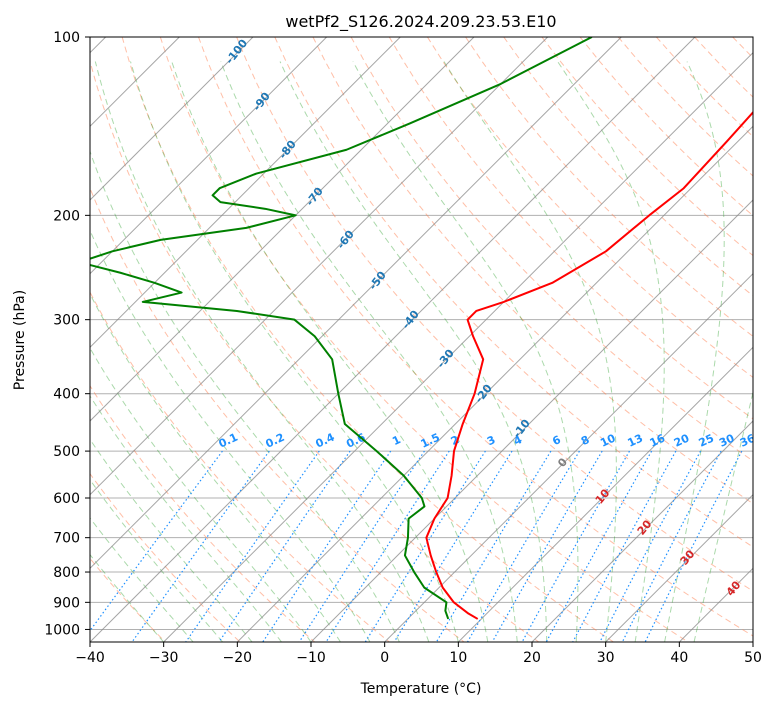  Describe the element at coordinates (458, 658) in the screenshot. I see `x-tick-label: 10` at that location.